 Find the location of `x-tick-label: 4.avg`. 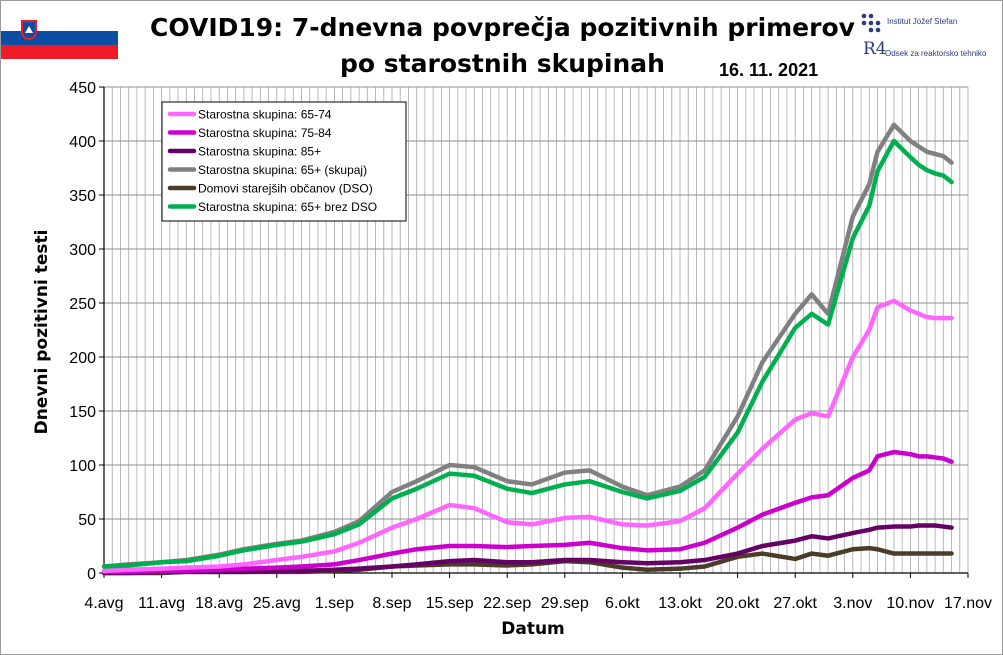

x-tick-label: 4.avg is located at coordinates (103, 603).